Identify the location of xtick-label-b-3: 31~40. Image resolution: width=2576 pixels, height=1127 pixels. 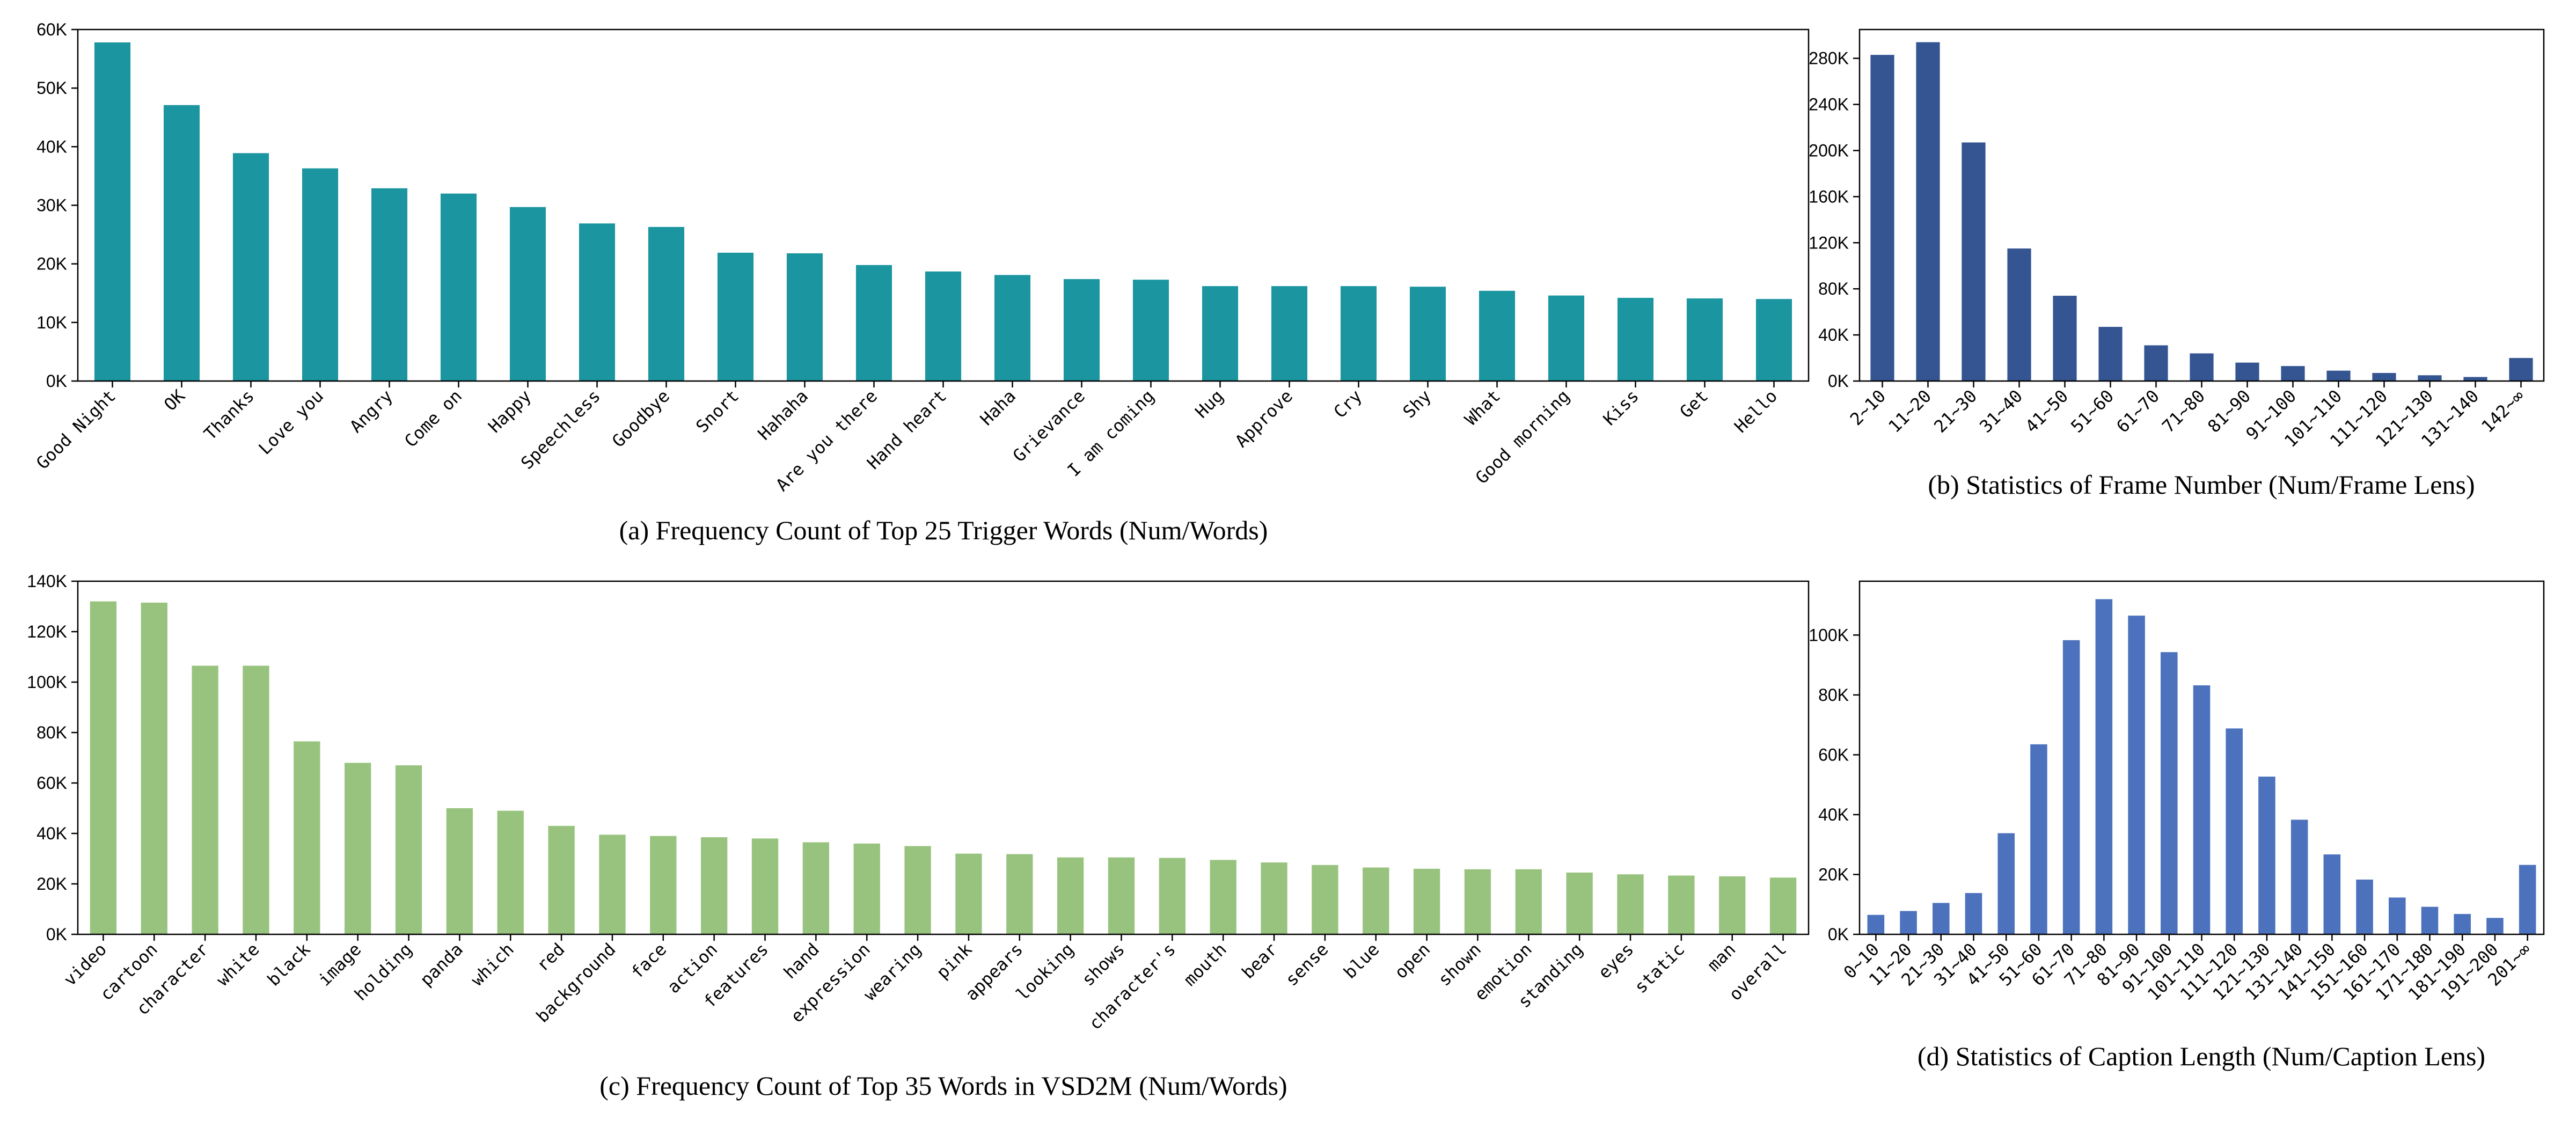
(2000, 411).